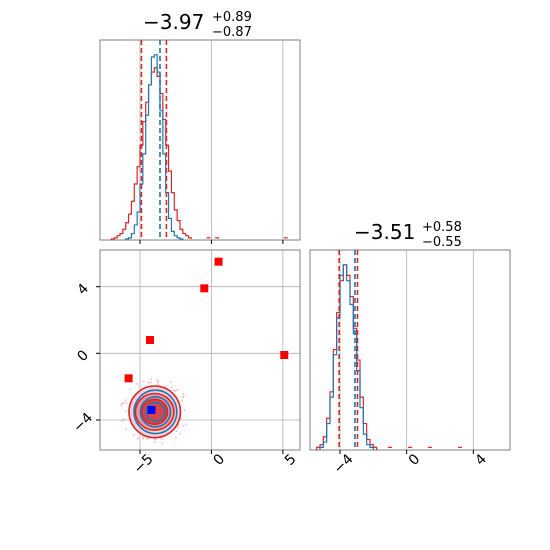 The image size is (550, 550). What do you see at coordinates (232, 17) in the screenshot?
I see `marginal-1-title-upper: +0.89` at bounding box center [232, 17].